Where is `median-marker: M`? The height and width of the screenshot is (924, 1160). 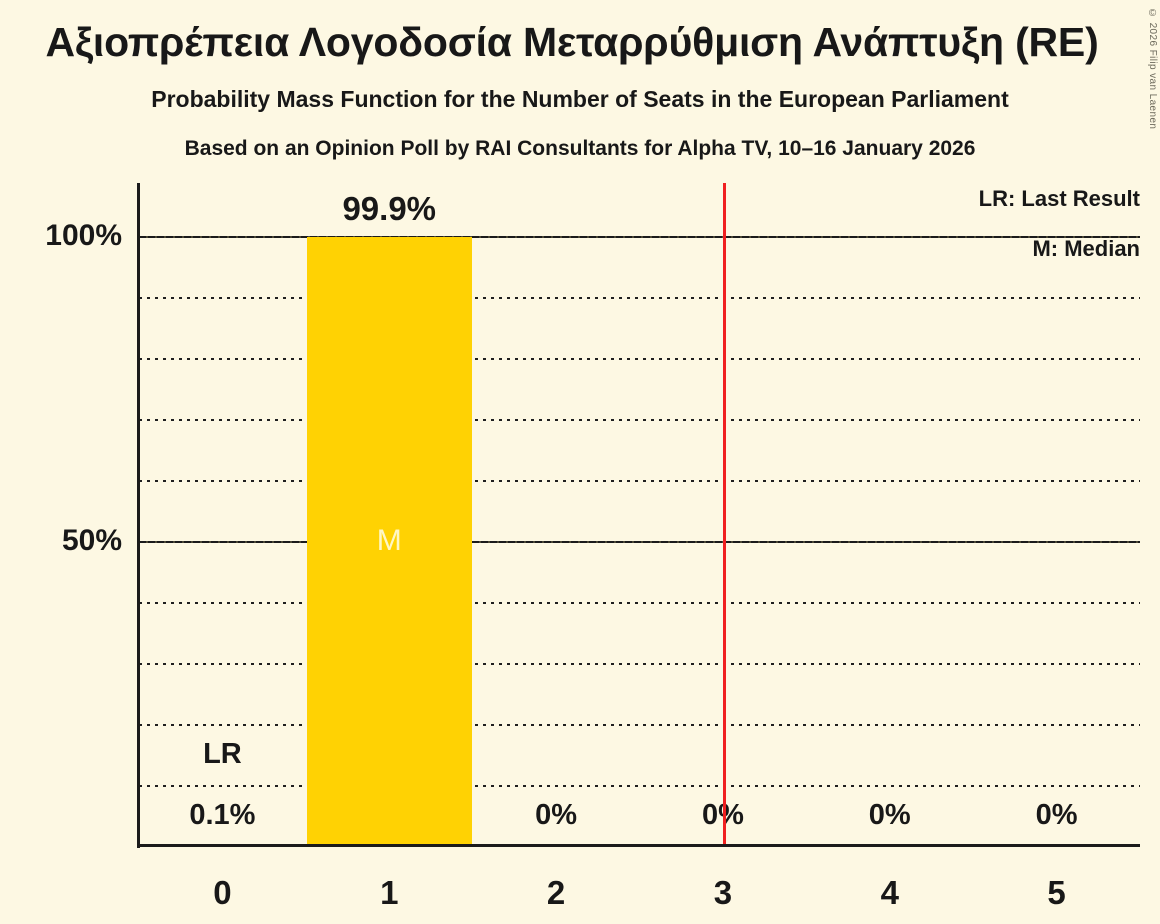
median-marker: M is located at coordinates (389, 540).